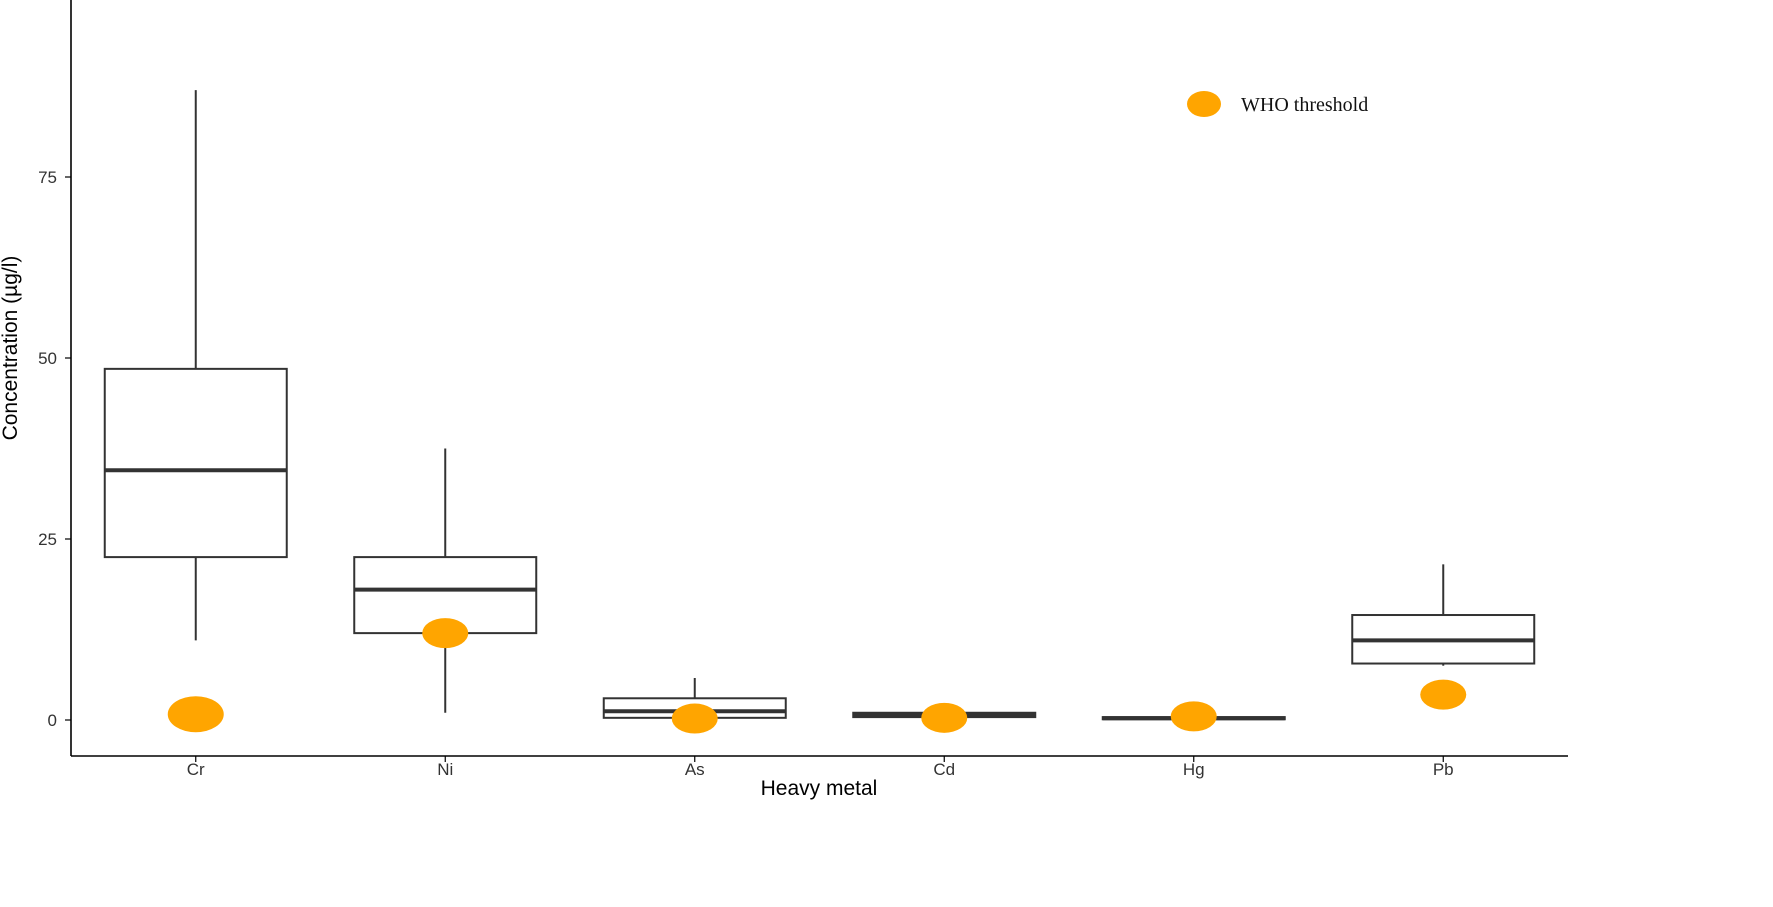  What do you see at coordinates (1194, 769) in the screenshot?
I see `x-tick-label: Hg` at bounding box center [1194, 769].